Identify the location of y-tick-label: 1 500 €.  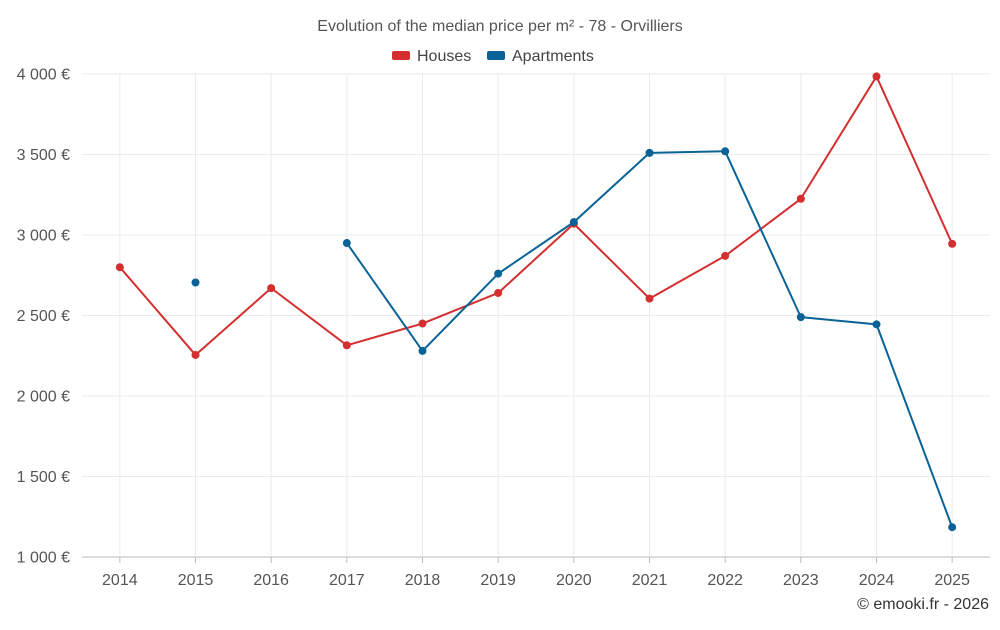
(43, 477).